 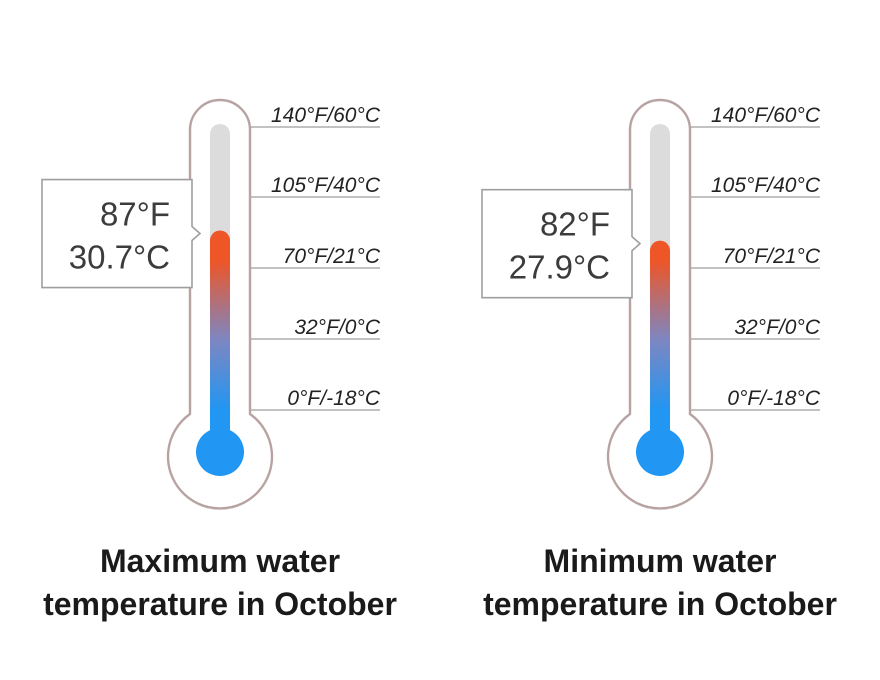 What do you see at coordinates (559, 267) in the screenshot?
I see `value-label-celsius: 27.9°C` at bounding box center [559, 267].